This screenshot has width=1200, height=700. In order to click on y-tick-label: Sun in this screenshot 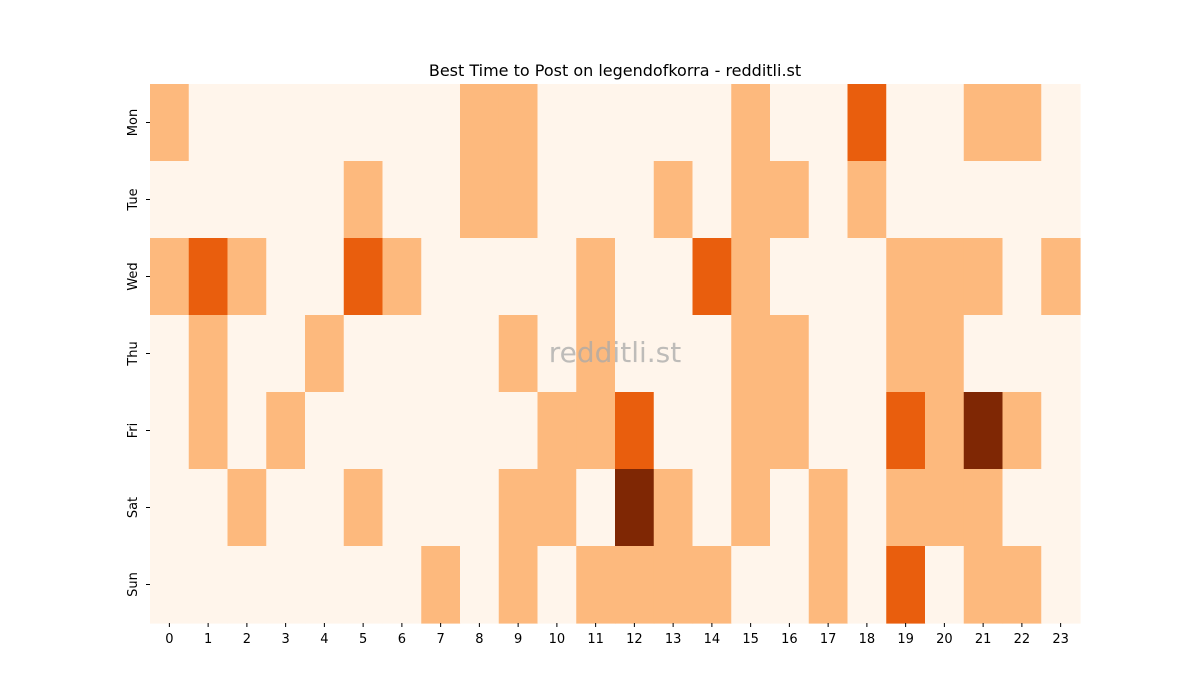, I will do `click(133, 584)`.